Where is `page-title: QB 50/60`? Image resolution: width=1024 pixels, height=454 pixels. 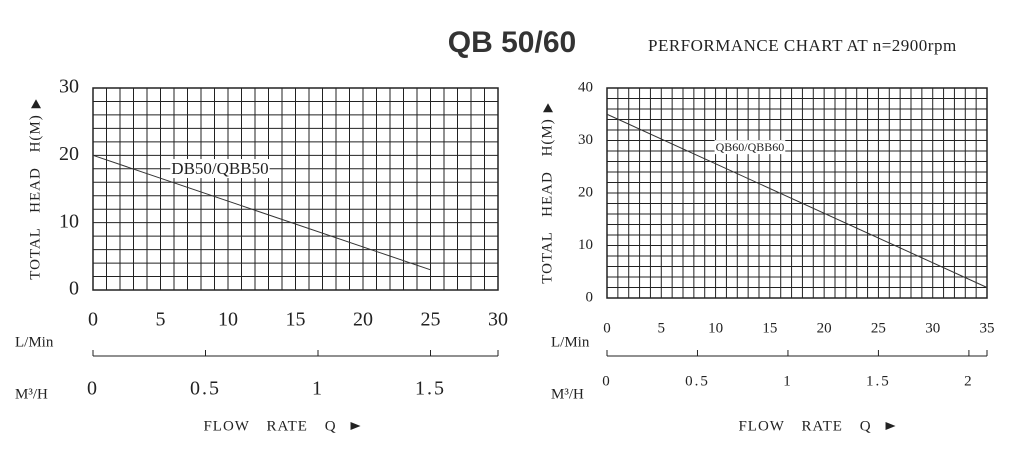 page-title: QB 50/60 is located at coordinates (512, 42).